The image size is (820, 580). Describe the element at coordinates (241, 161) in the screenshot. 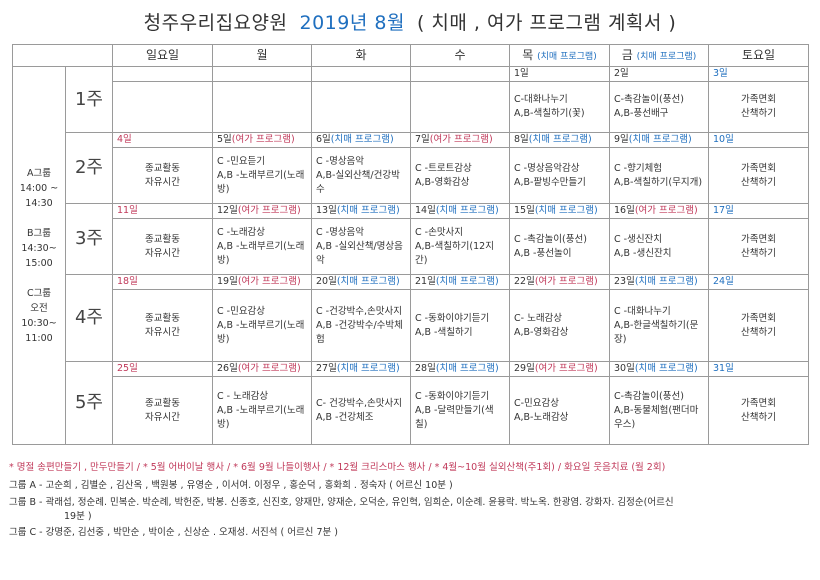

I see `activity-line: C -민요듣기` at that location.